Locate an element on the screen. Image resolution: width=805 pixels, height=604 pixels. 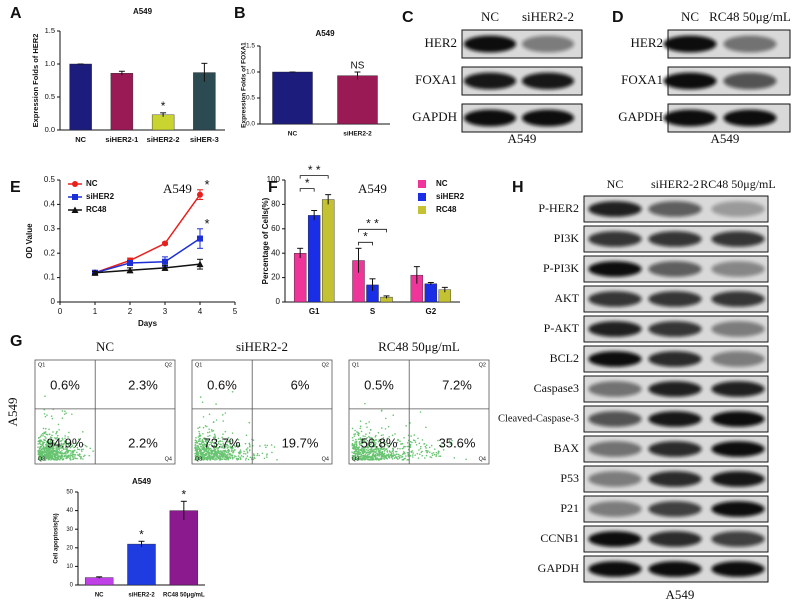
x-tick-label: NC is located at coordinates (293, 134).